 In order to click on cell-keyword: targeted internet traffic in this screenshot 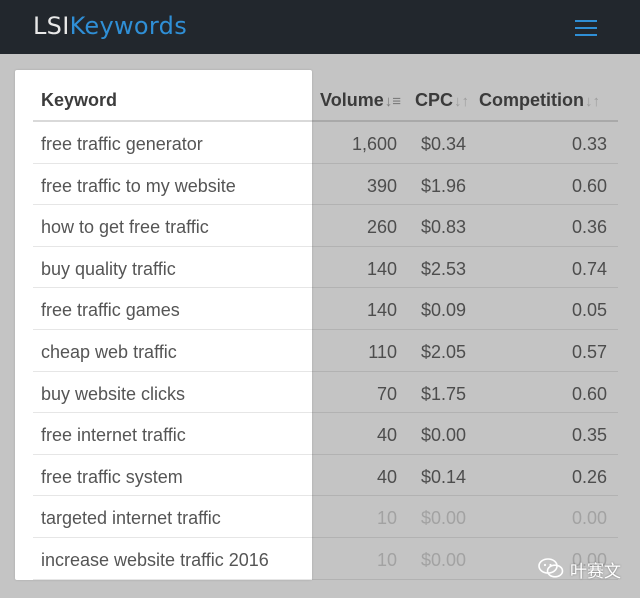, I will do `click(131, 518)`.